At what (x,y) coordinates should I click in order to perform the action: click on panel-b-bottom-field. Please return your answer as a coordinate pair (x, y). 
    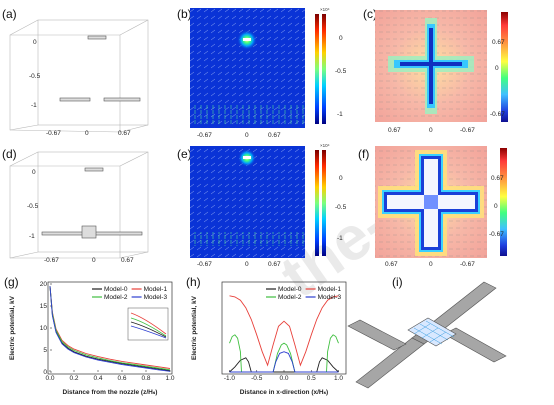
    Looking at the image, I should click on (247, 115).